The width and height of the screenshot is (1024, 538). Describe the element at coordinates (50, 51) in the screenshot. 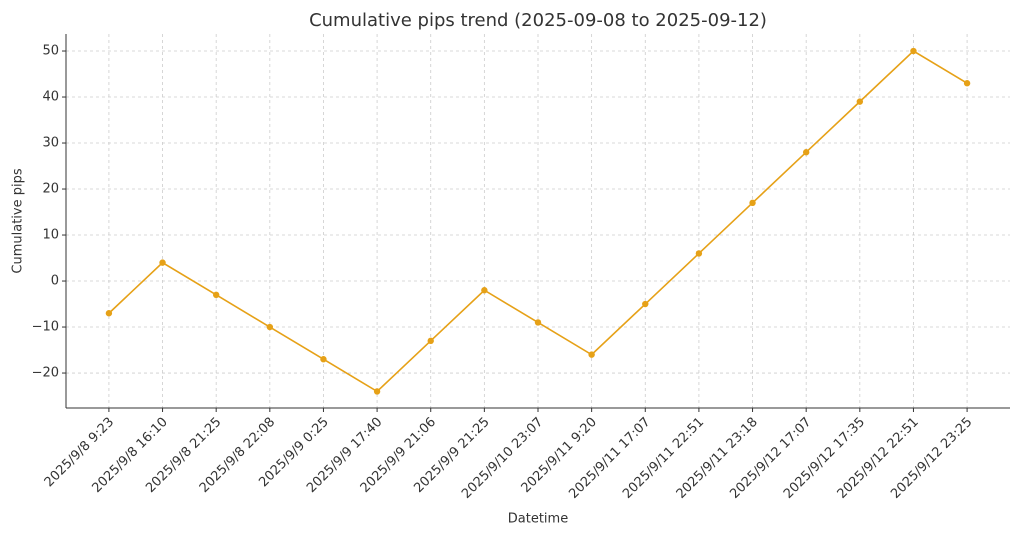

I see `y-tick-label: 50` at that location.